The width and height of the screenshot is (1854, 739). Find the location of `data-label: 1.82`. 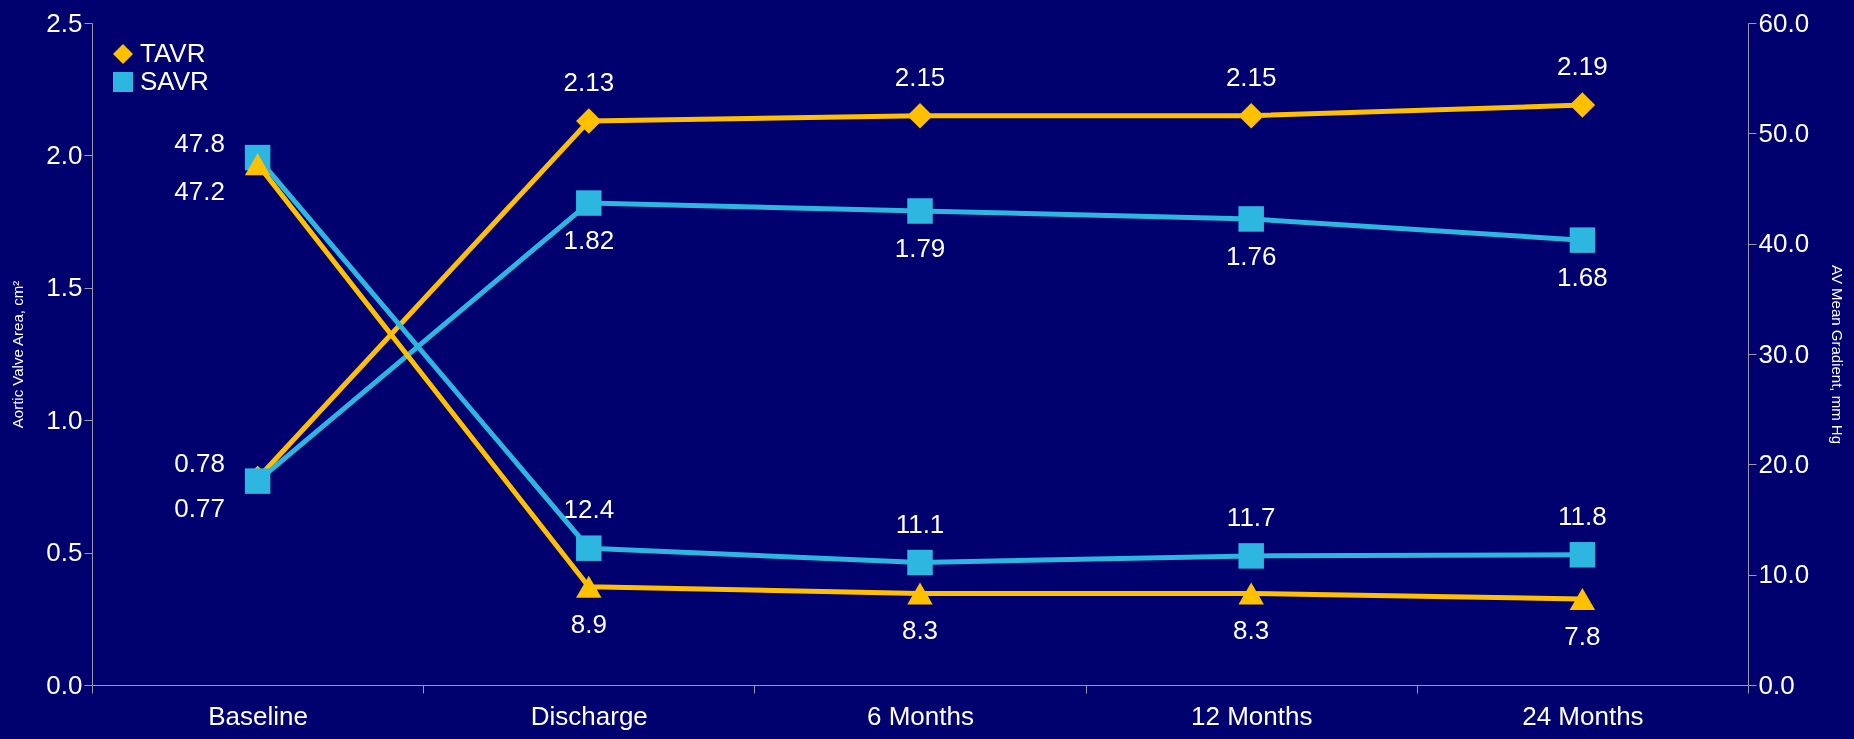

data-label: 1.82 is located at coordinates (589, 240).